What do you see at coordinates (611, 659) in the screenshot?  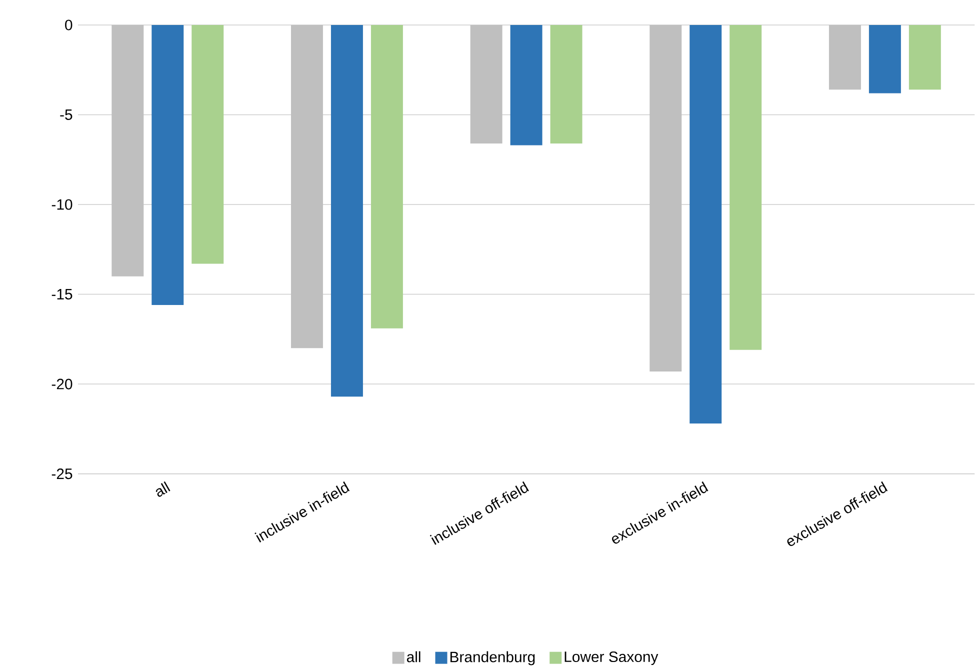 I see `legend-label: Lower Saxony` at bounding box center [611, 659].